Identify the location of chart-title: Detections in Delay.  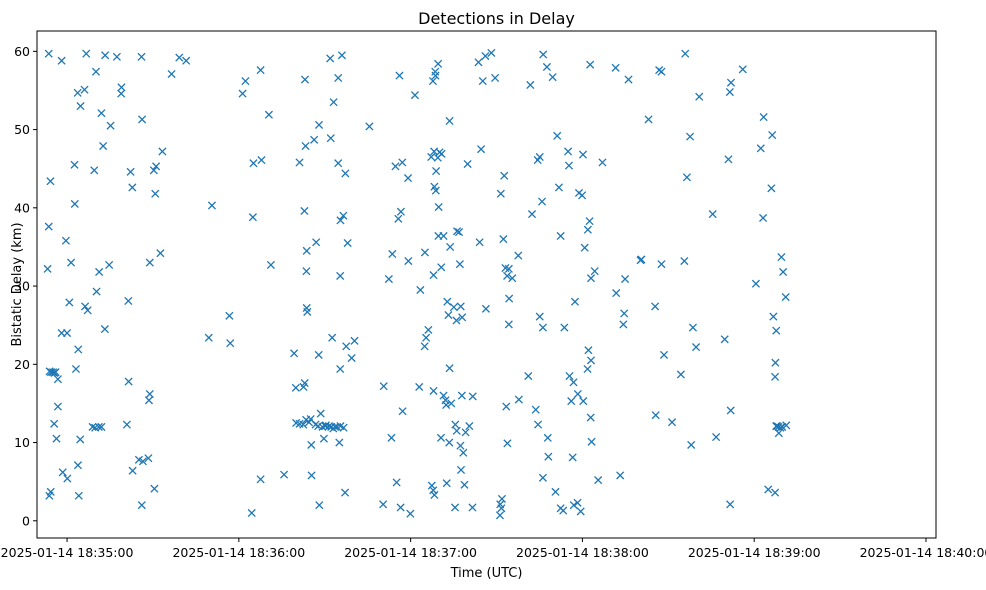
(496, 18).